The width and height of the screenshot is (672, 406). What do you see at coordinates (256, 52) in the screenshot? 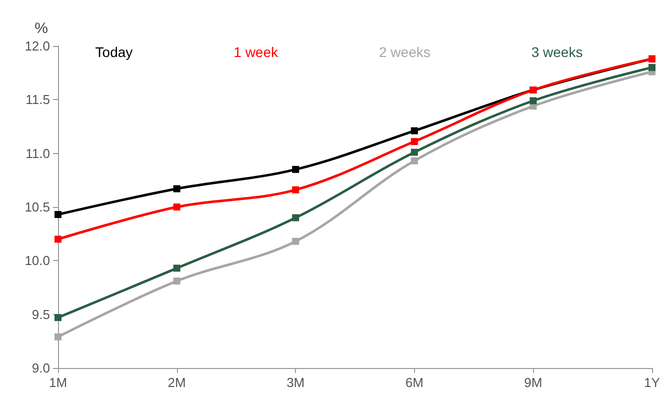
I see `text: 1 week` at bounding box center [256, 52].